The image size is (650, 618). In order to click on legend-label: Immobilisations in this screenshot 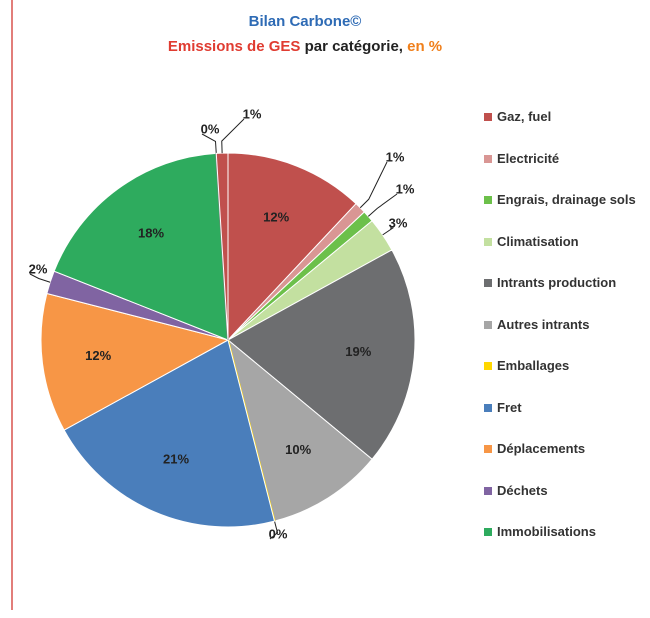, I will do `click(546, 531)`.